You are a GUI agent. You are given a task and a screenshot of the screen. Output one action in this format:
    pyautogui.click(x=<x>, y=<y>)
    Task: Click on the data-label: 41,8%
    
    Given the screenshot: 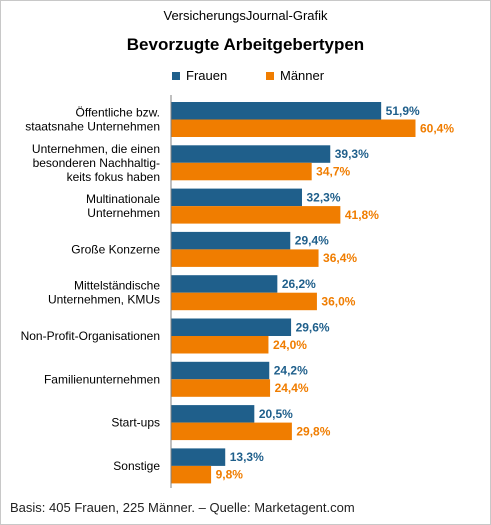 What is the action you would take?
    pyautogui.click(x=362, y=215)
    